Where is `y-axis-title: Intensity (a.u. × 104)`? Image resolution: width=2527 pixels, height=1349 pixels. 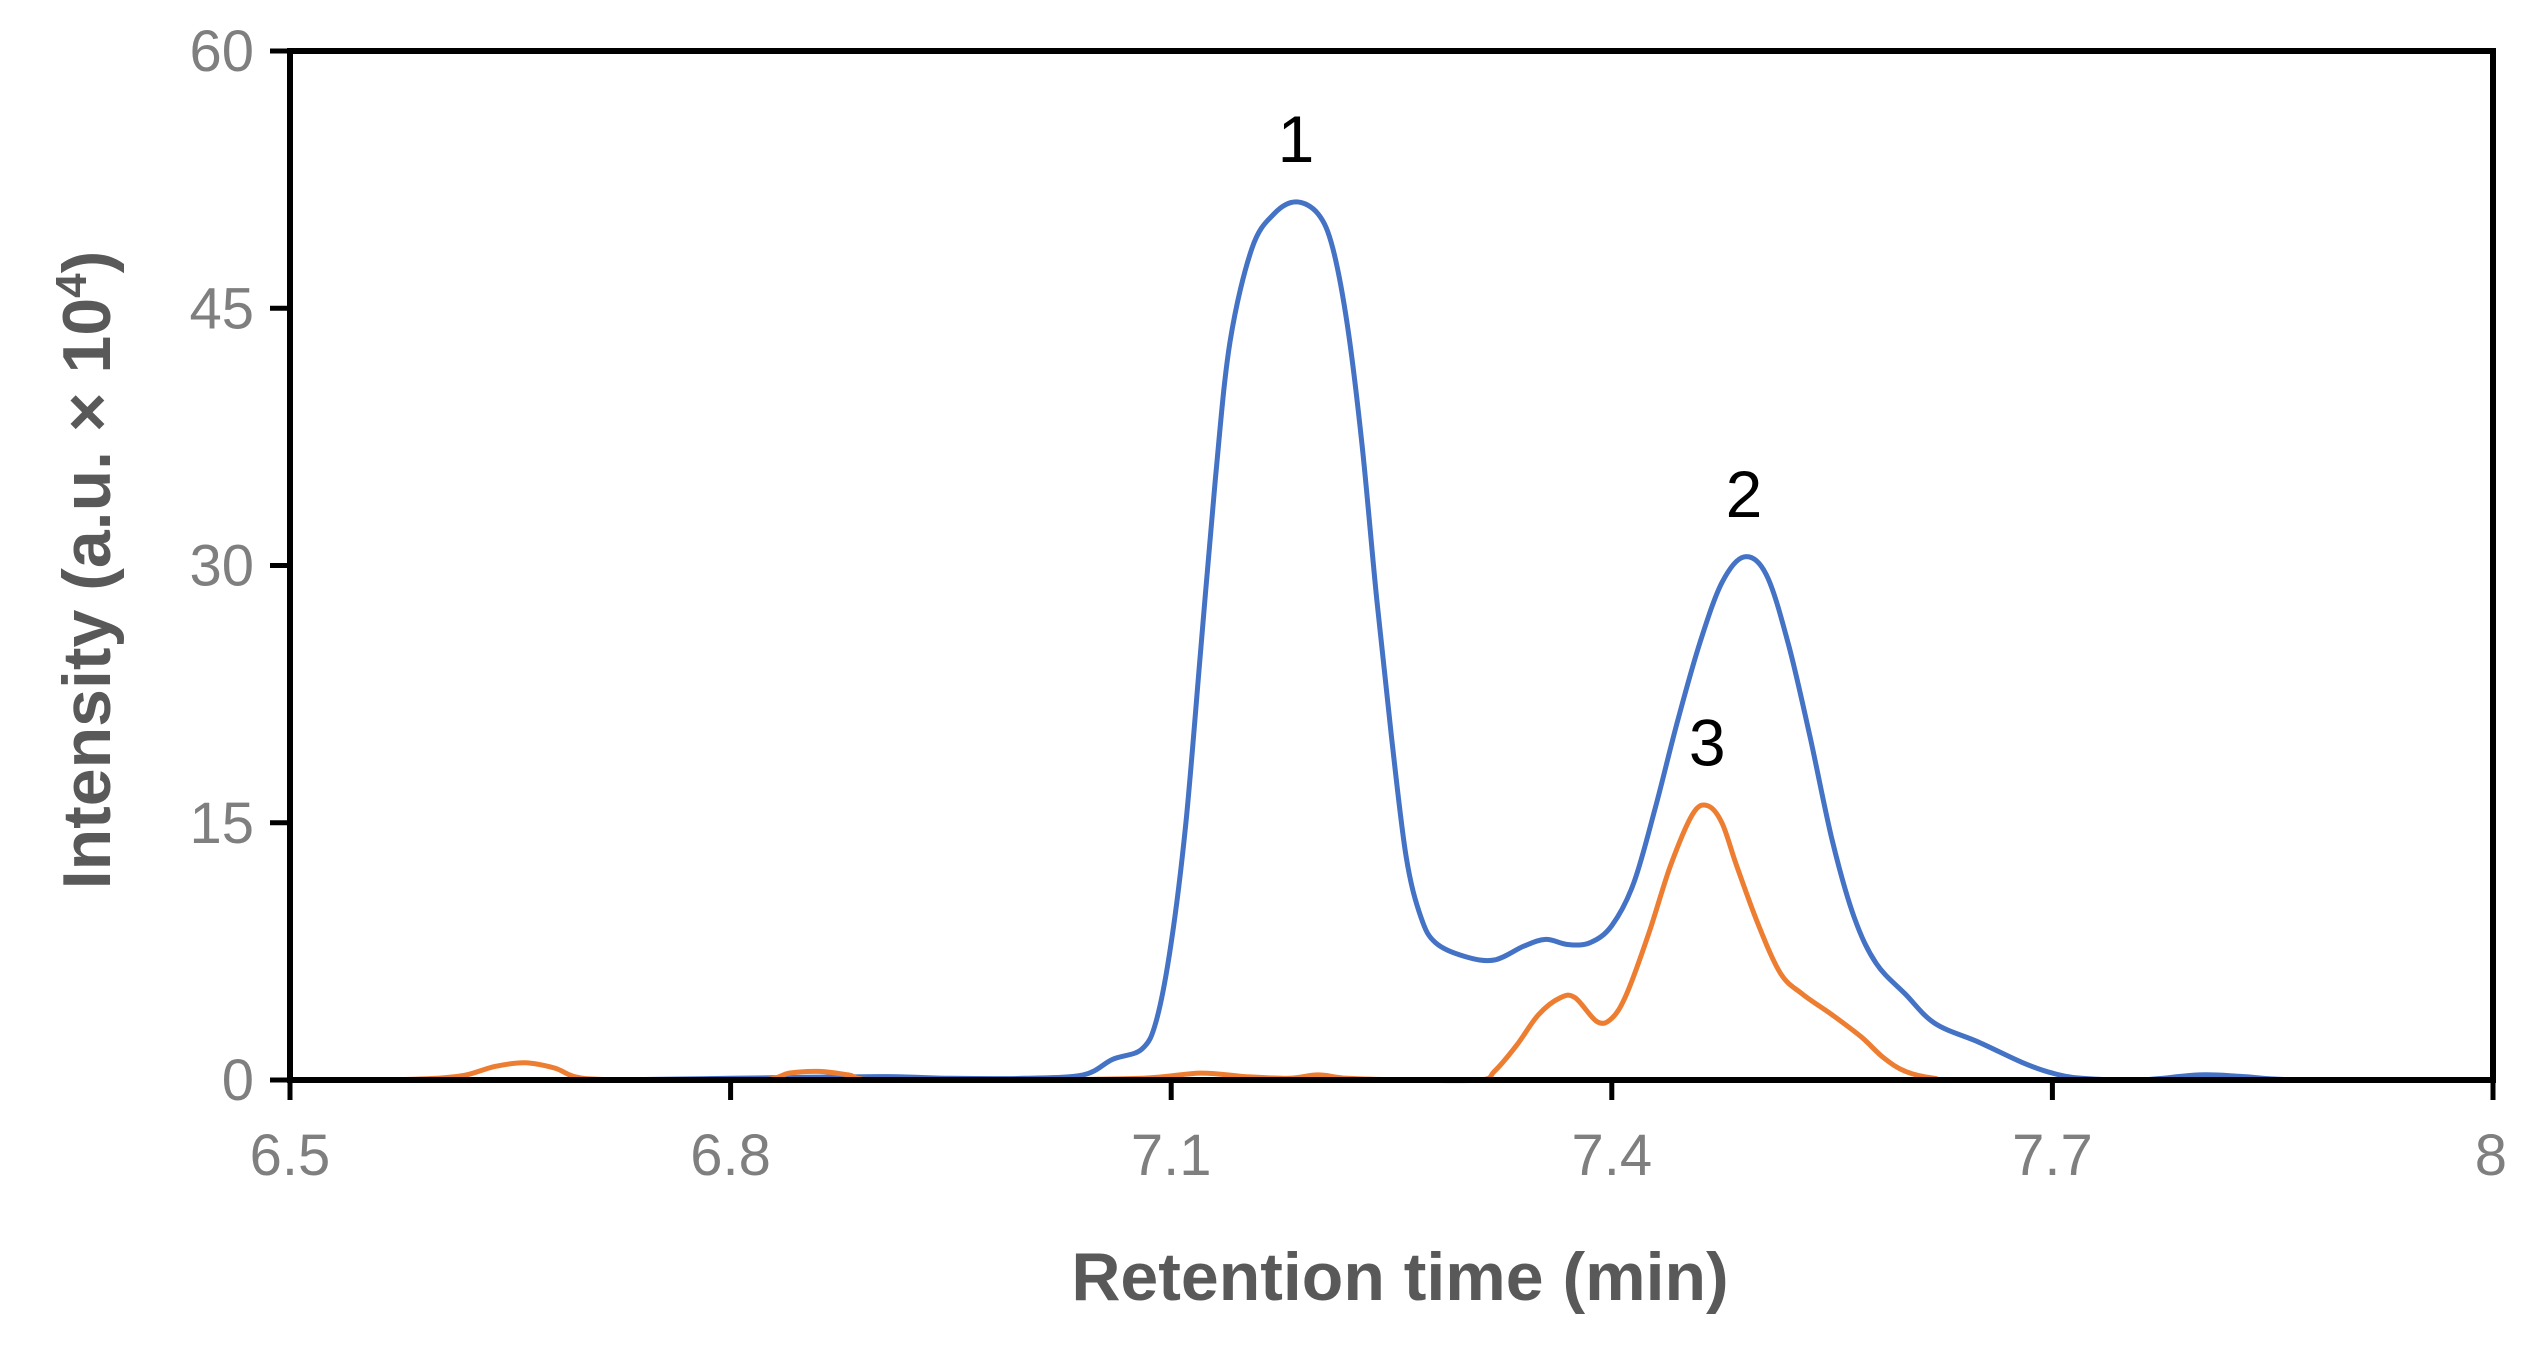 y-axis-title: Intensity (a.u. × 104) is located at coordinates (86, 570).